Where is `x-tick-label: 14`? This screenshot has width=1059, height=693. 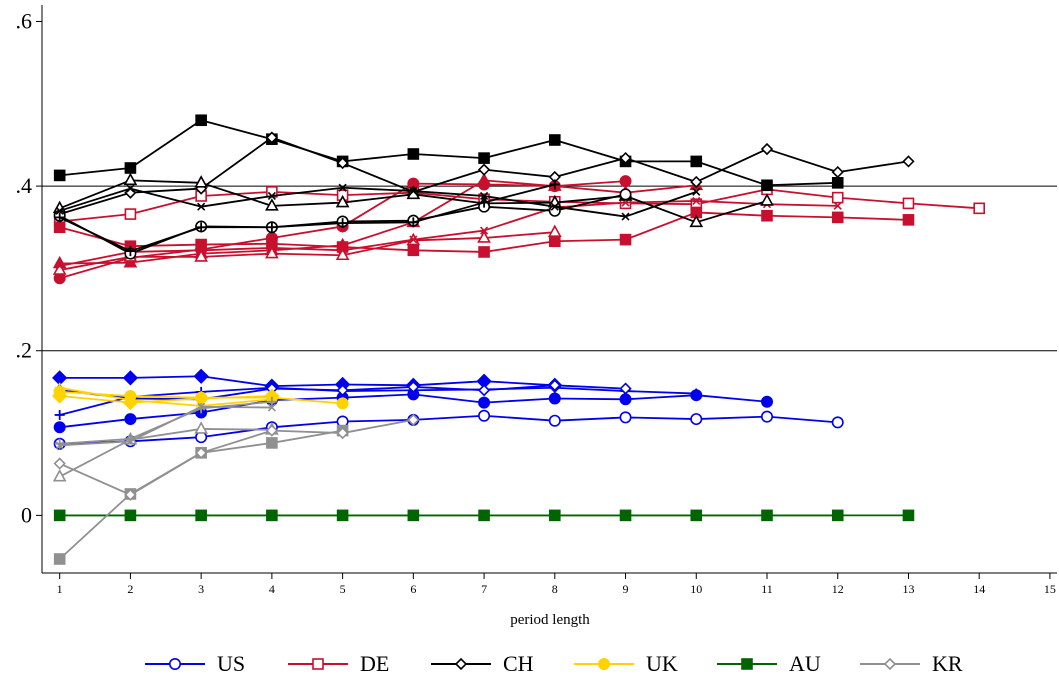
x-tick-label: 14 is located at coordinates (979, 589).